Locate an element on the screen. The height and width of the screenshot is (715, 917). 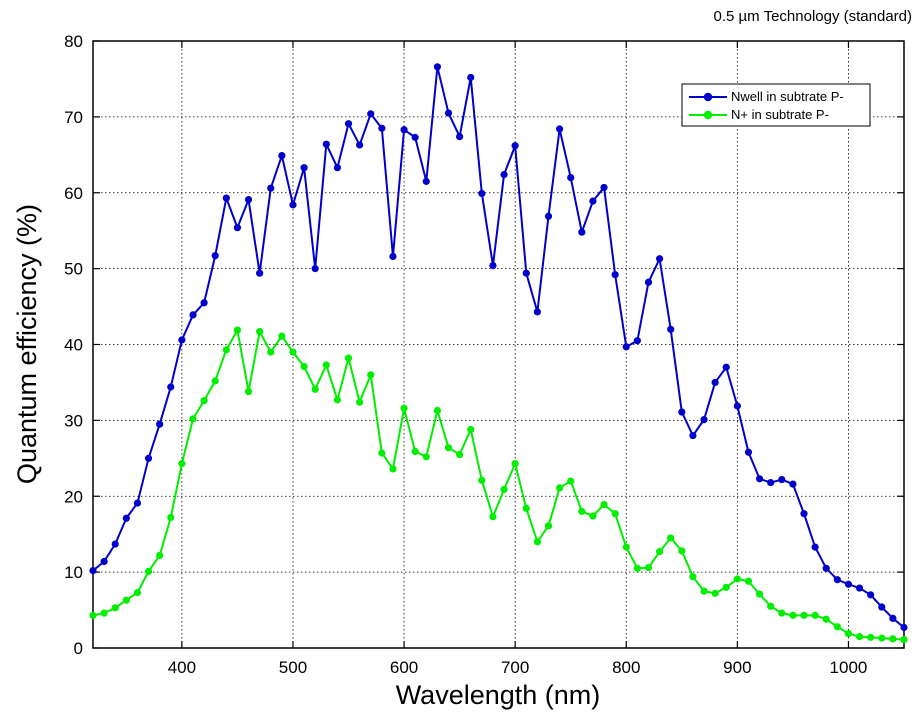
x-tick-label: 700 is located at coordinates (515, 667).